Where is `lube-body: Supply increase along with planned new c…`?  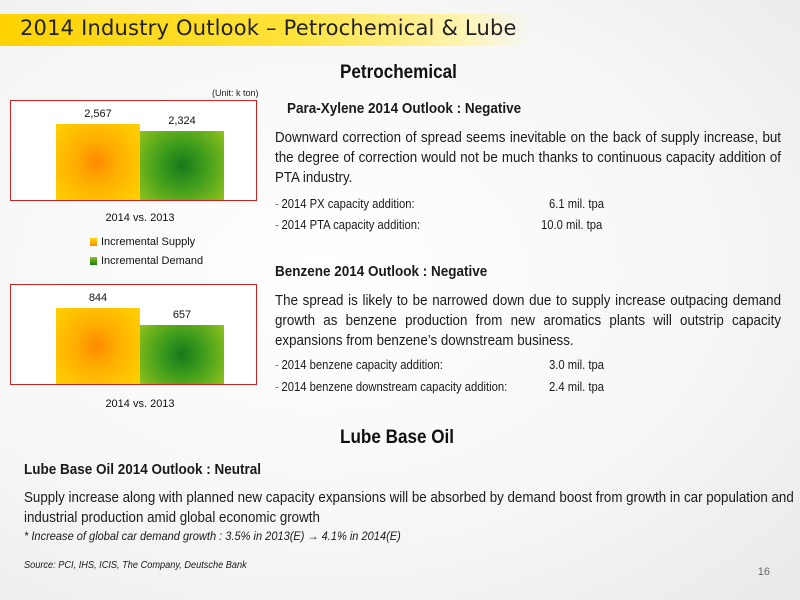
lube-body: Supply increase along with planned new c… is located at coordinates (409, 508).